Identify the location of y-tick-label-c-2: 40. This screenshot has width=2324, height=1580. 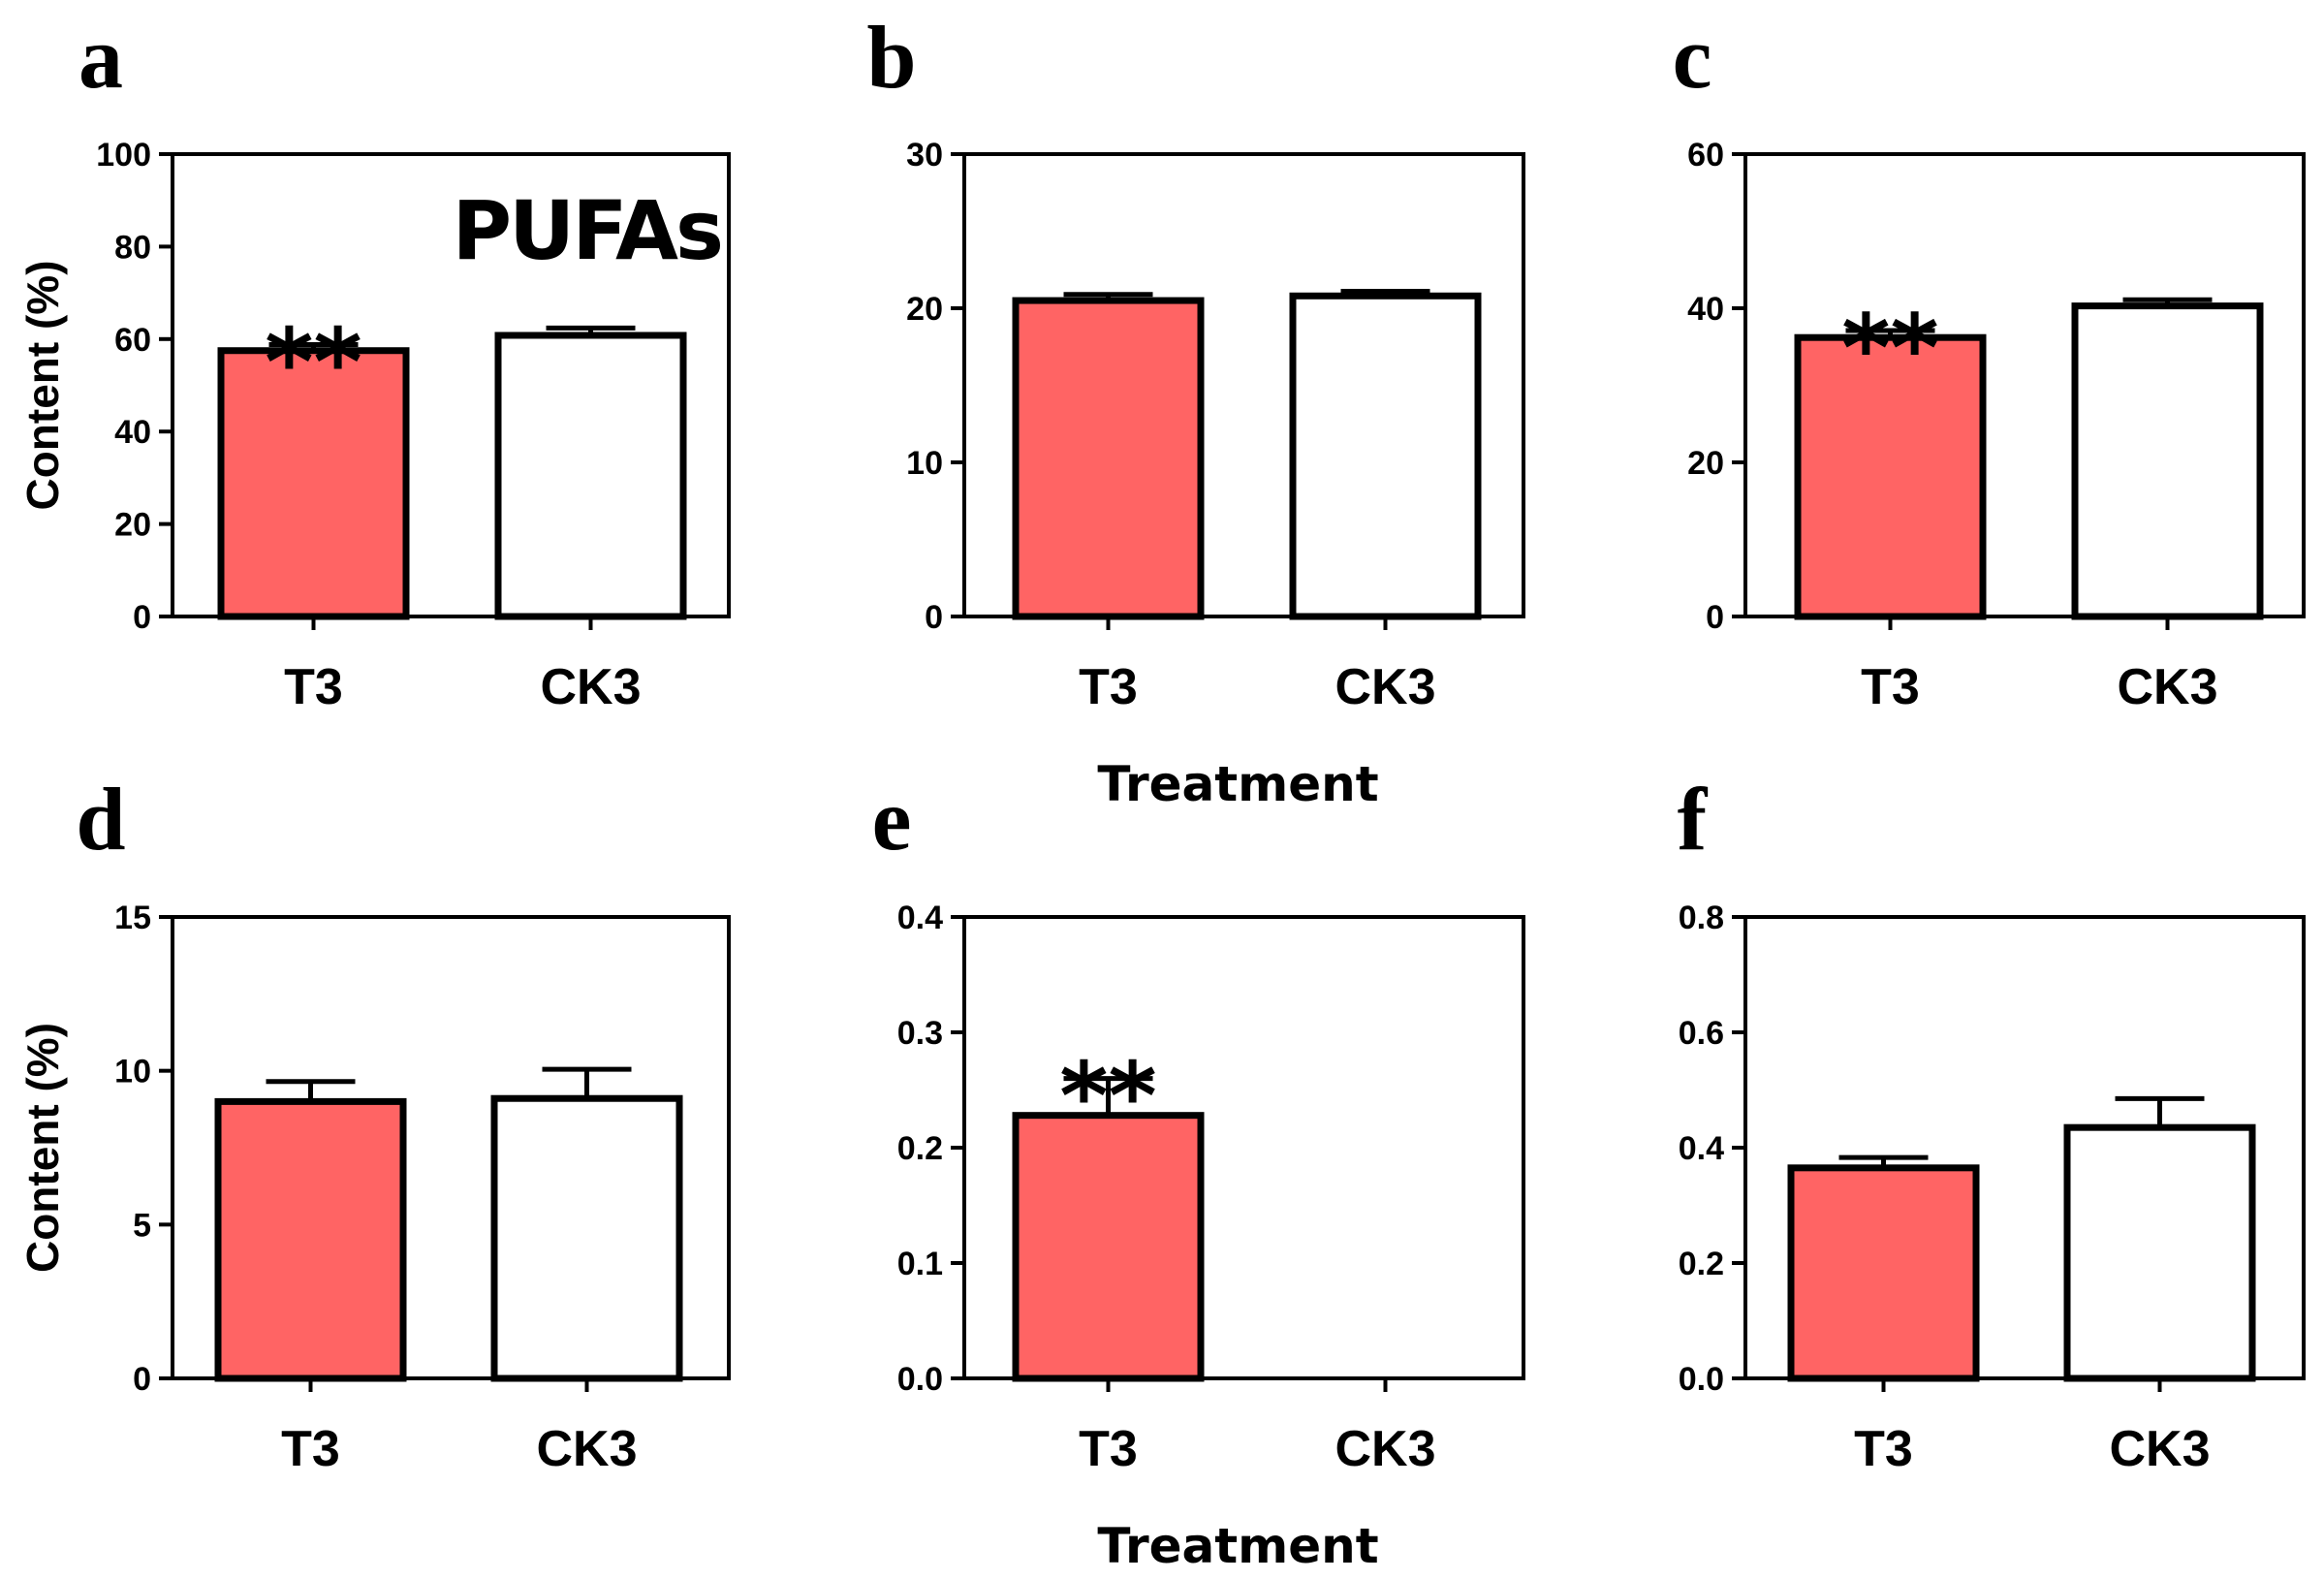
(1706, 309).